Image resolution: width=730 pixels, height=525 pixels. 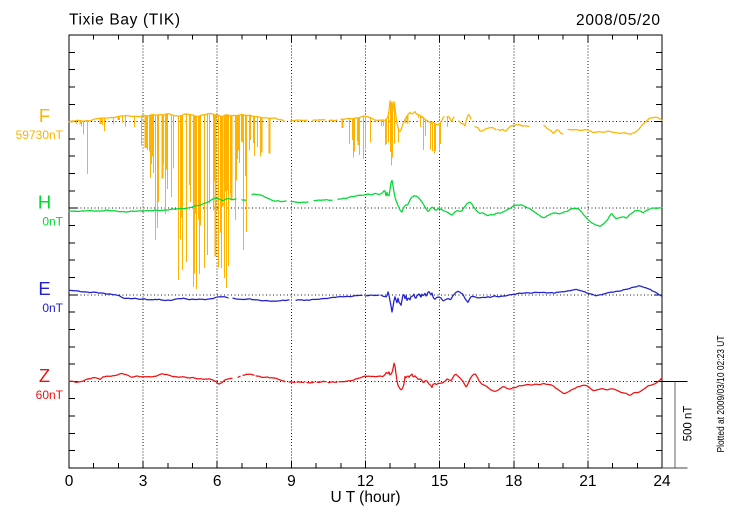 What do you see at coordinates (513, 481) in the screenshot?
I see `svg-text: 18` at bounding box center [513, 481].